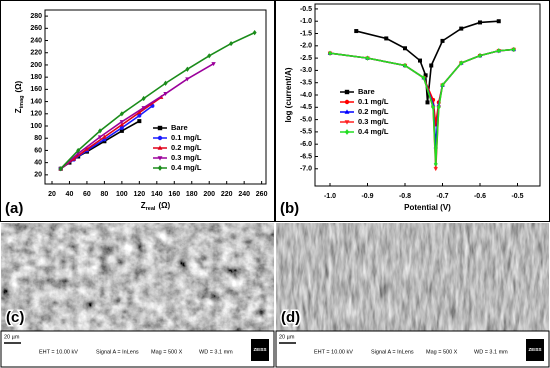  What do you see at coordinates (70, 194) in the screenshot?
I see `x-tick-label: 40` at bounding box center [70, 194].